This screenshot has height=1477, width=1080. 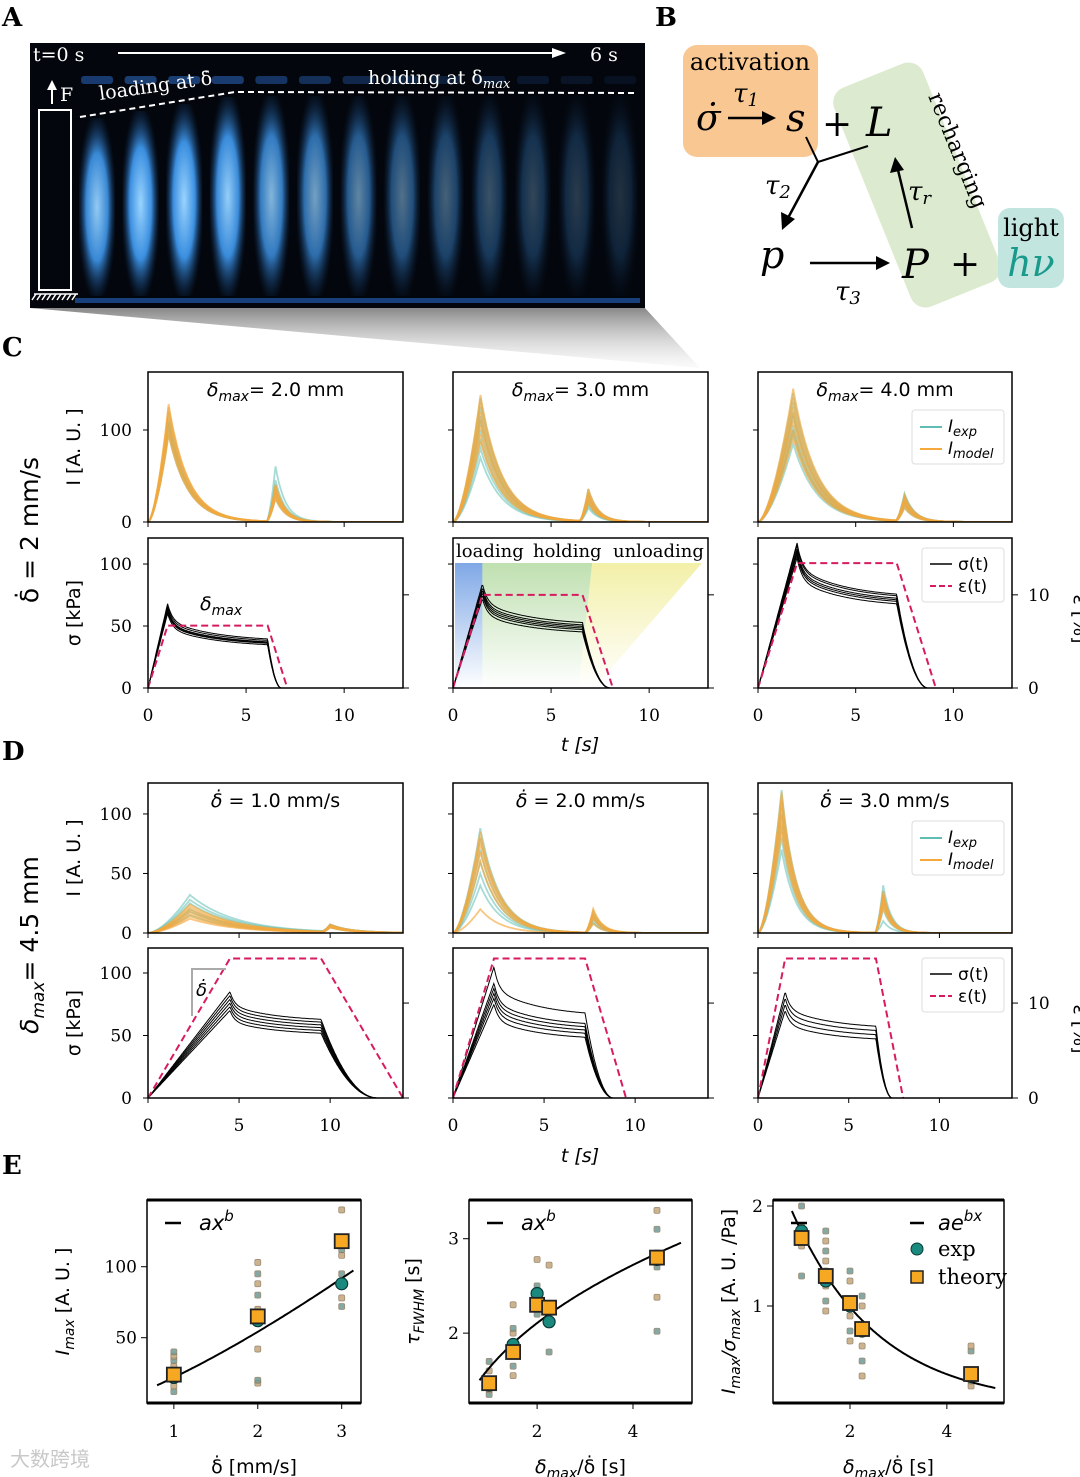 I want to click on panel-title: δmax= 4.0 mm, so click(x=884, y=392).